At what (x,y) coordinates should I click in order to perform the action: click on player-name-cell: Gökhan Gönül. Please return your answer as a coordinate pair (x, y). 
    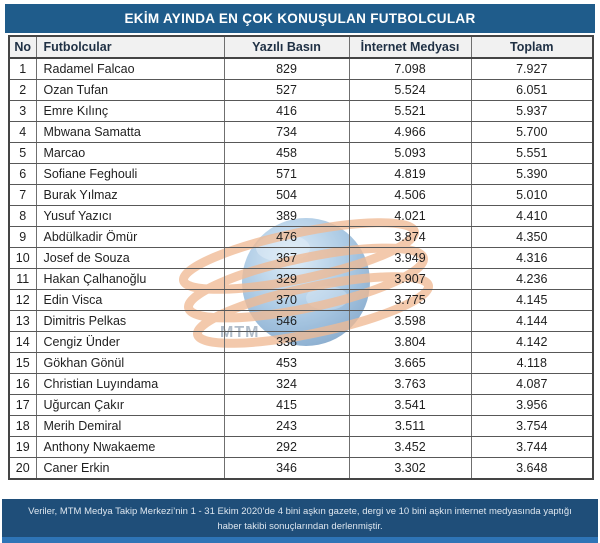
    Looking at the image, I should click on (130, 363).